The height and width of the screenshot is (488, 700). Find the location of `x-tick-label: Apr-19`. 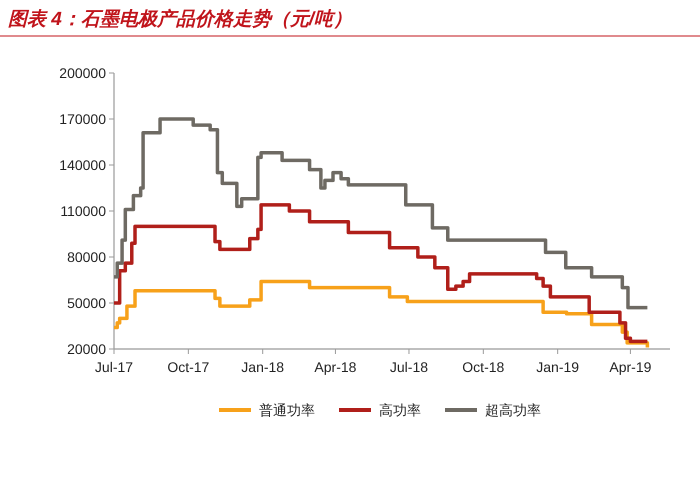

x-tick-label: Apr-19 is located at coordinates (630, 367).